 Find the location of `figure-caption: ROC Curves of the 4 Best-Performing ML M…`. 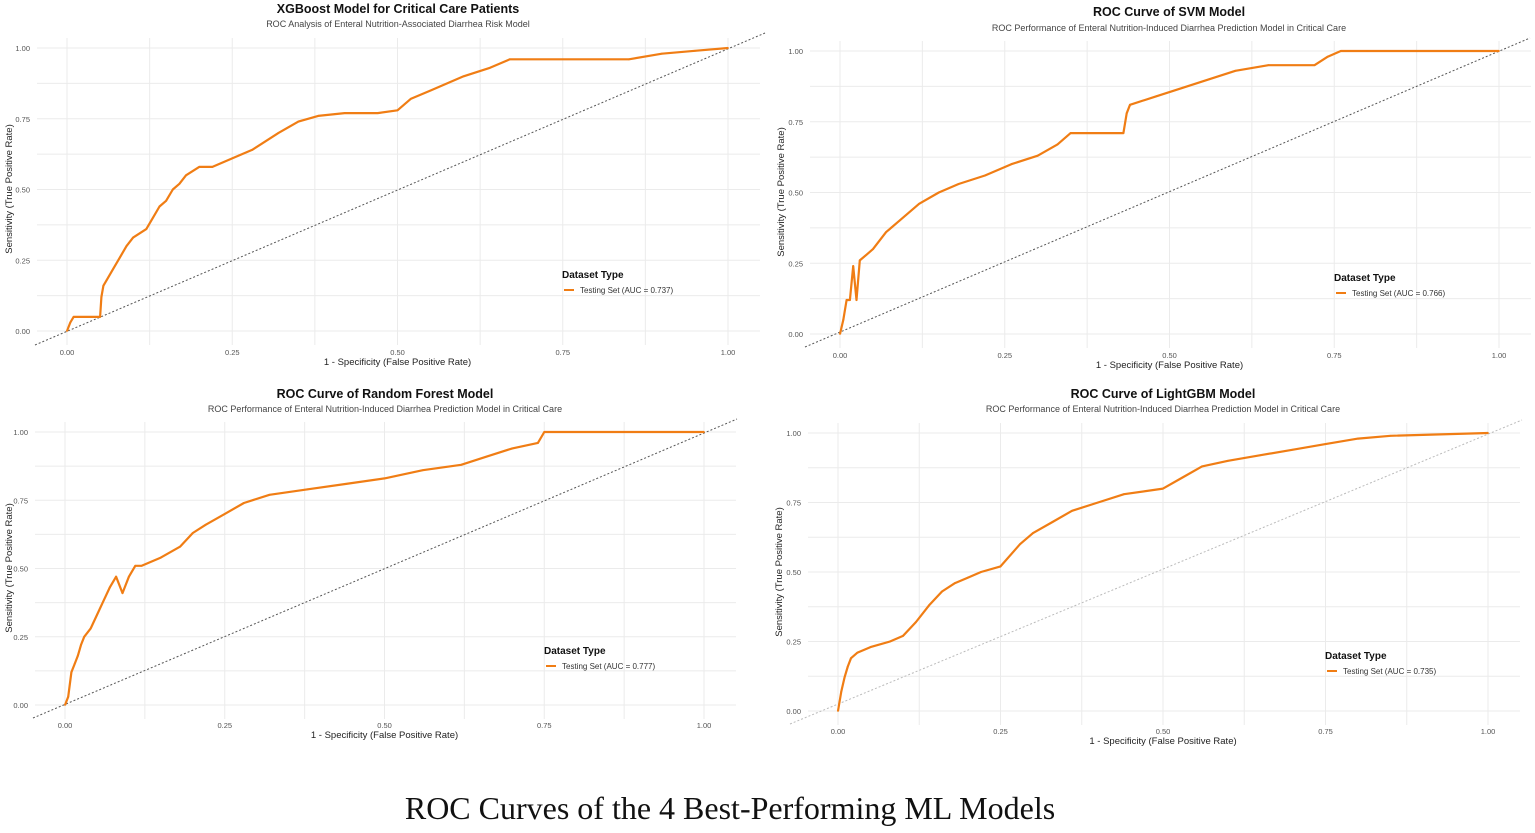

figure-caption: ROC Curves of the 4 Best-Performing ML M… is located at coordinates (730, 808).